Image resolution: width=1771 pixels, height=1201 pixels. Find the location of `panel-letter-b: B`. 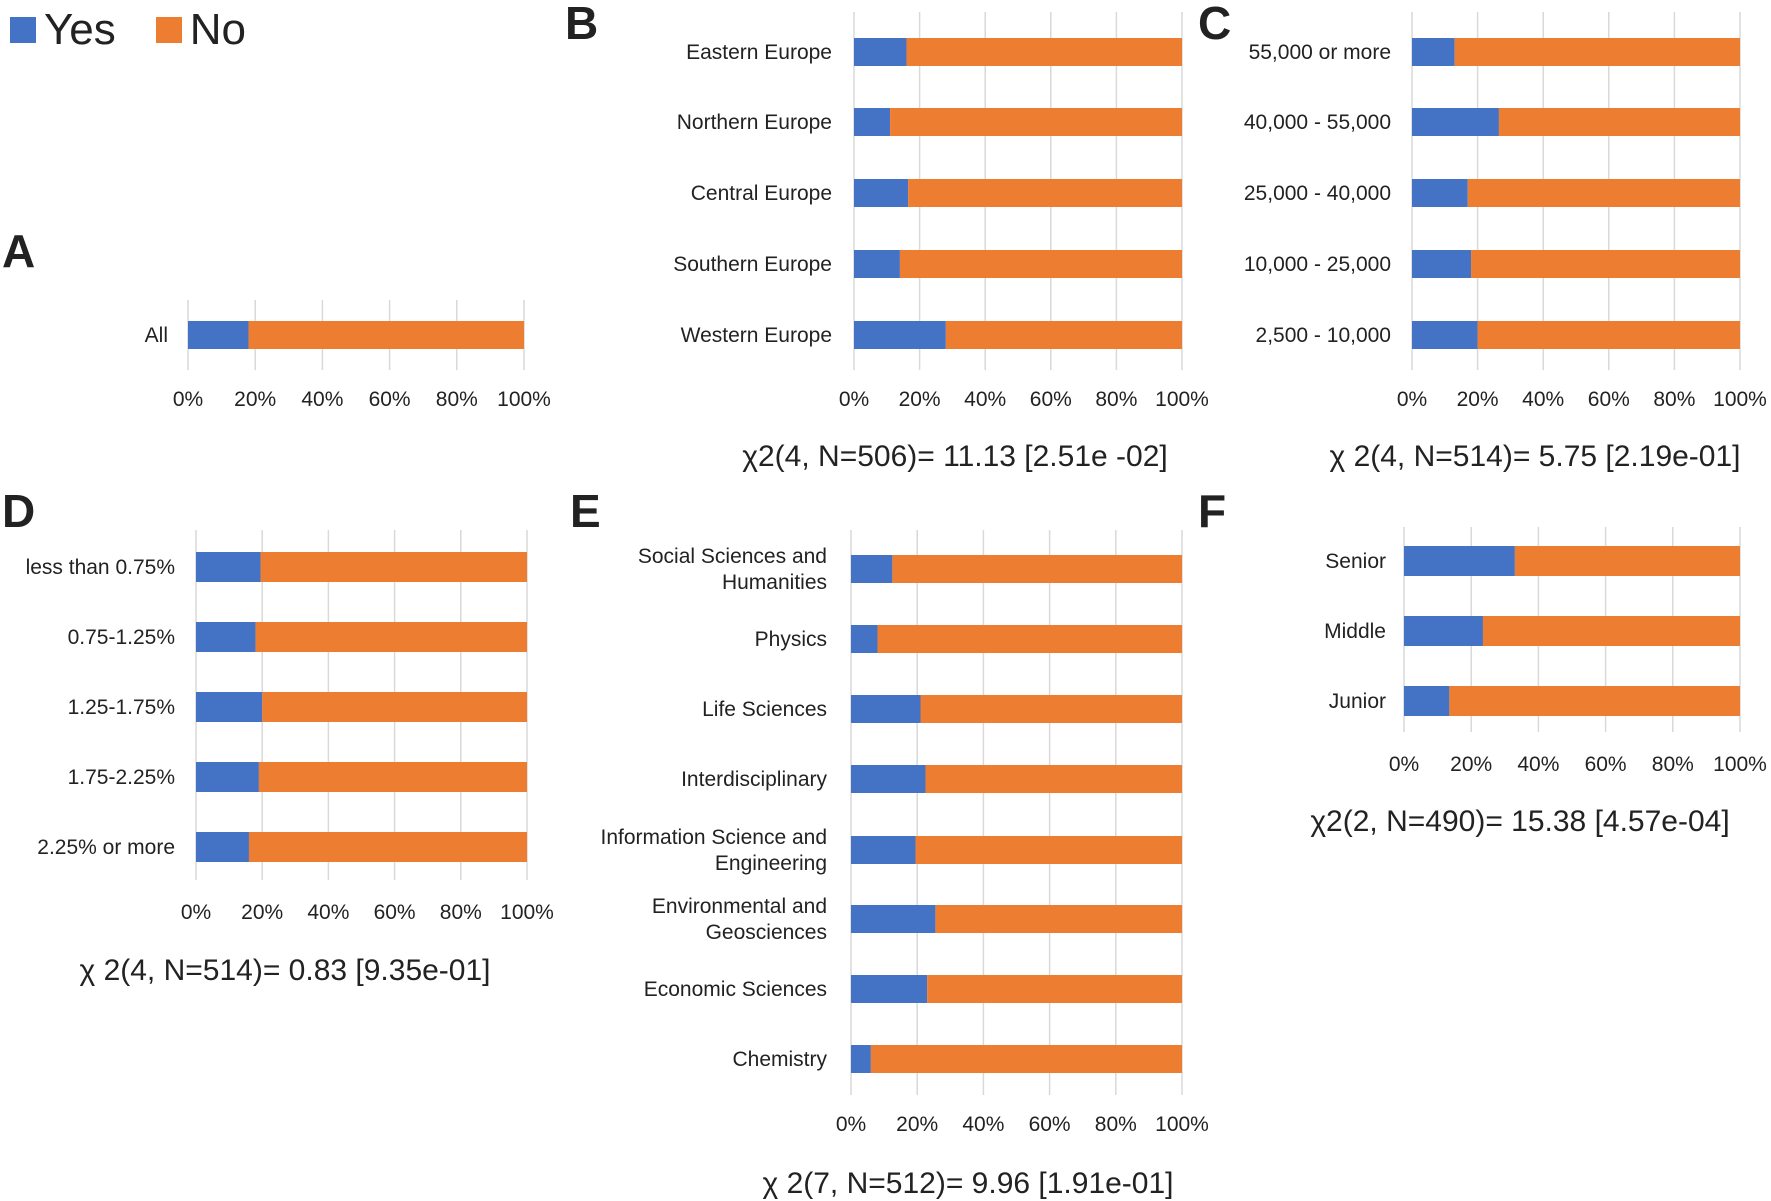

panel-letter-b: B is located at coordinates (582, 24).